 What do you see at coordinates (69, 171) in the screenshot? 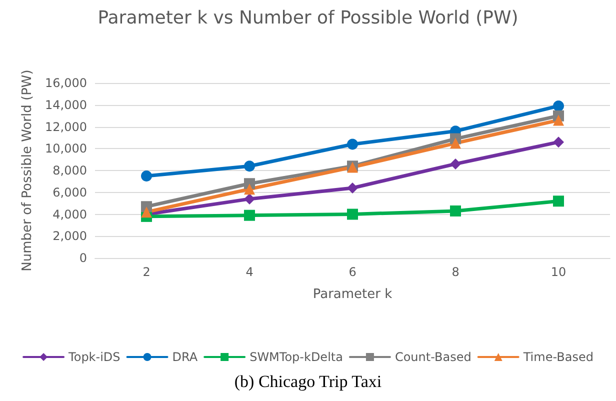
I see `y-tick-label: 8,000` at bounding box center [69, 171].